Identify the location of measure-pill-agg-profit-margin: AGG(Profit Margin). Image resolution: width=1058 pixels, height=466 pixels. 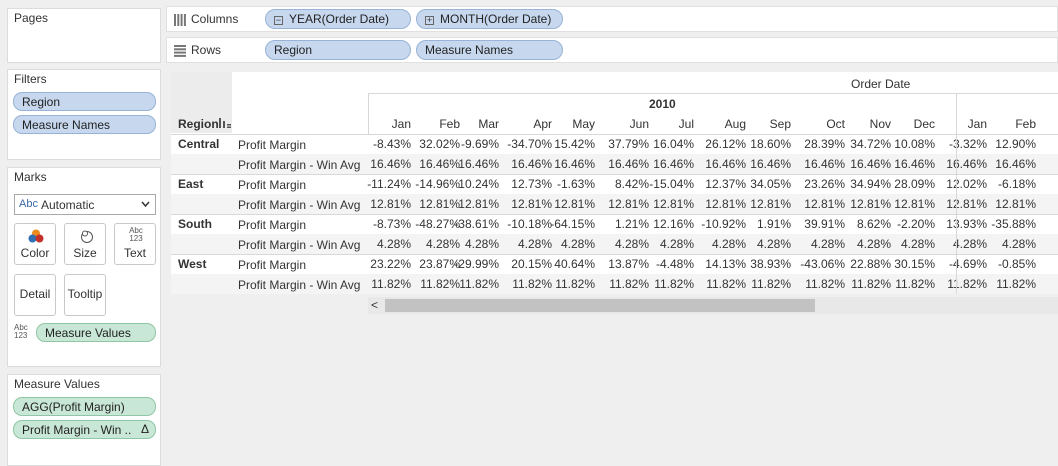
(84, 406).